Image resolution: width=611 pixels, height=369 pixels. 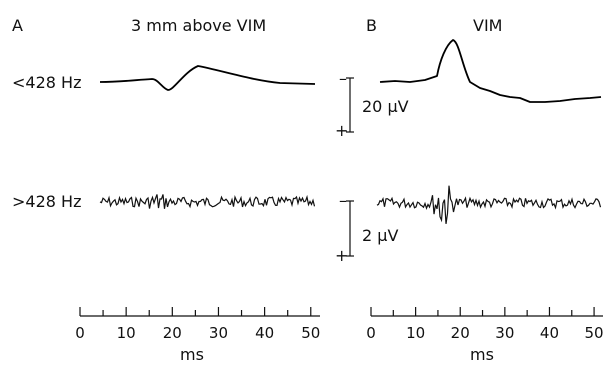 I want to click on scale-bar-bottom-value: 2 μV, so click(x=380, y=235).